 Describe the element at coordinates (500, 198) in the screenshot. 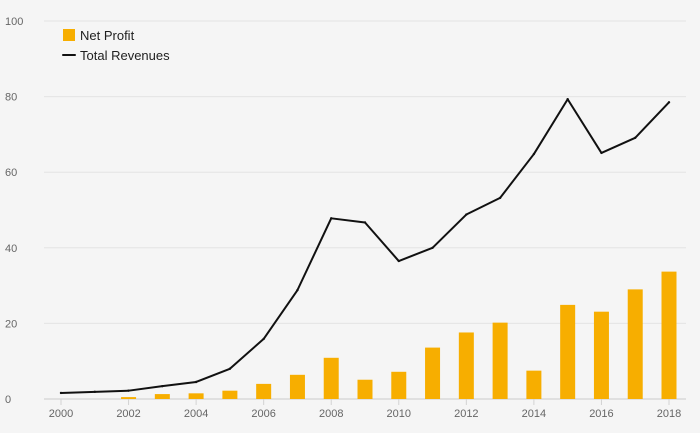

I see `line-point-total-revenues-2013` at that location.